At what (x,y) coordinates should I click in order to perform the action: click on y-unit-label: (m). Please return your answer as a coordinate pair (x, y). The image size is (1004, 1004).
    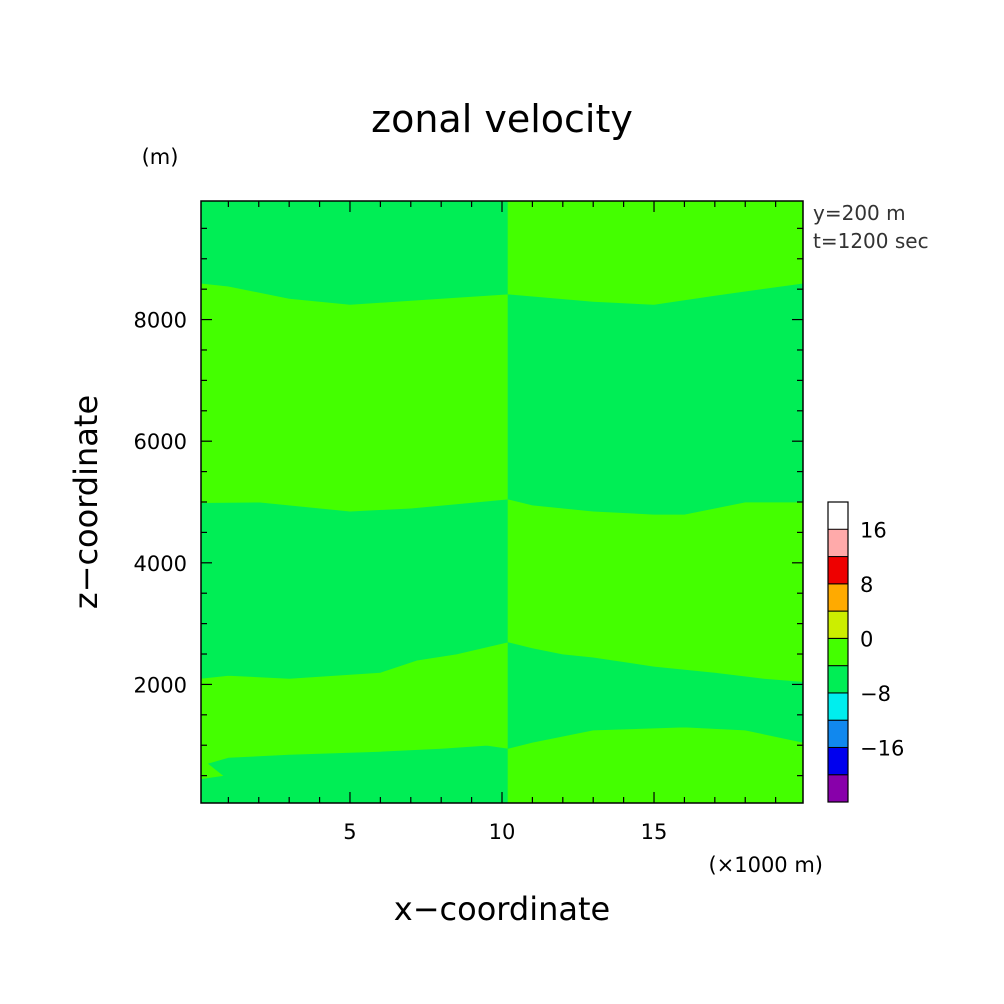
    Looking at the image, I should click on (160, 157).